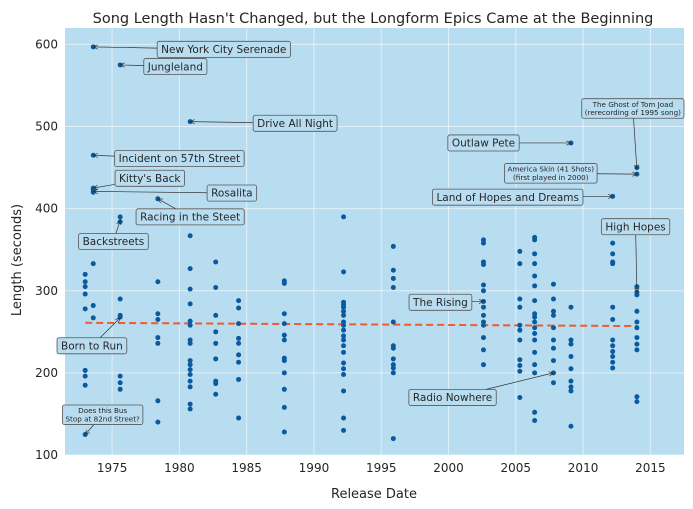  I want to click on y-tick-label: 500, so click(46, 127).